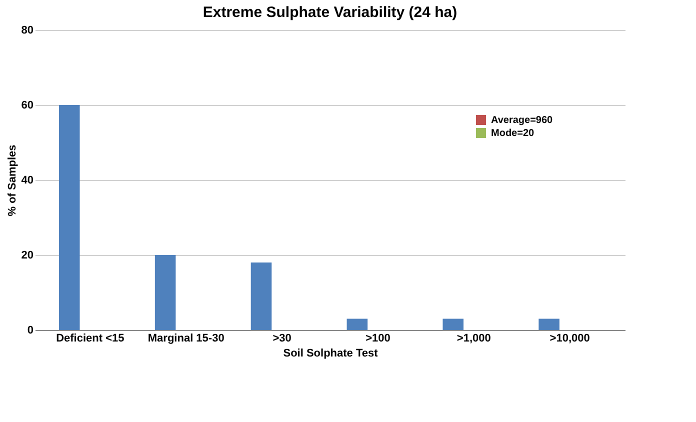  What do you see at coordinates (27, 30) in the screenshot?
I see `y-tick-label: 80` at bounding box center [27, 30].